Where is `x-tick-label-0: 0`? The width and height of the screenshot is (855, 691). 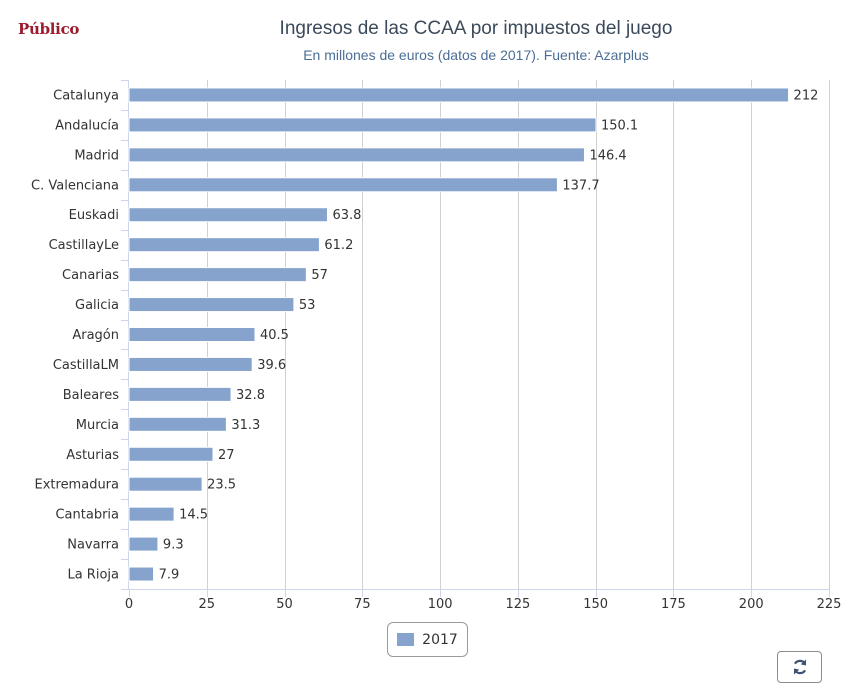 x-tick-label-0: 0 is located at coordinates (129, 604).